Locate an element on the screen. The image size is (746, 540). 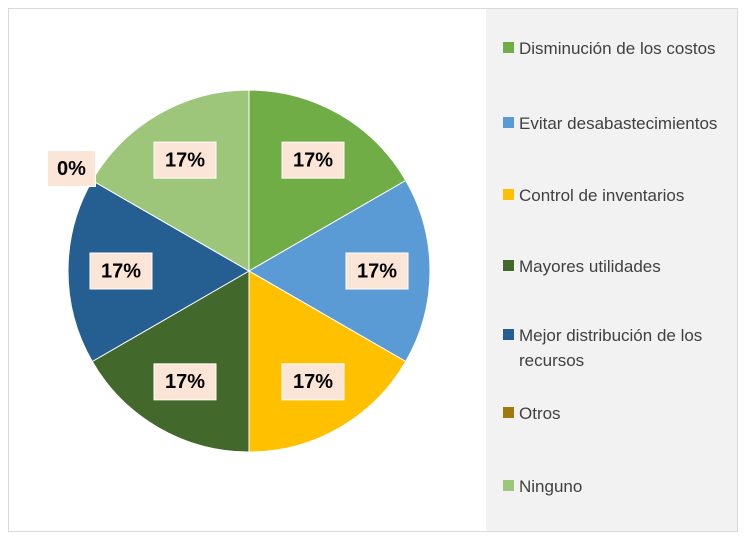
legend-item: Evitar desabastecimientos is located at coordinates (619, 123).